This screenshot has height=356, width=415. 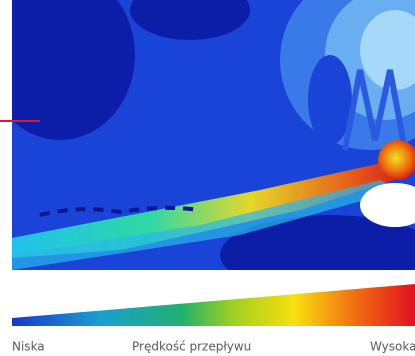 I want to click on legend-high: Wysoka, so click(x=392, y=347).